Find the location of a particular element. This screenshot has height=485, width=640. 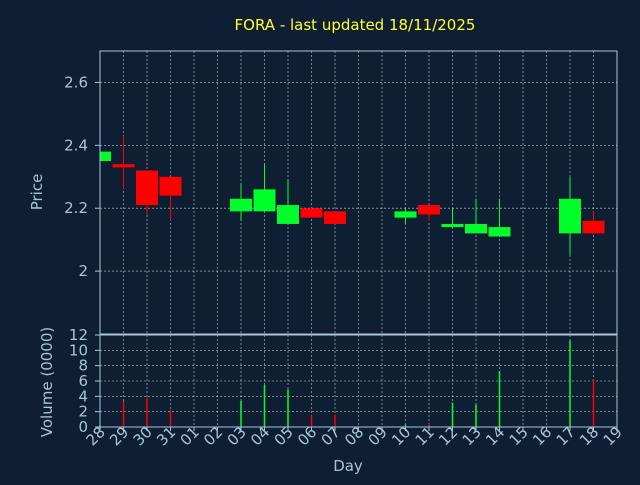

volume-tick-label: 10 is located at coordinates (78, 350).